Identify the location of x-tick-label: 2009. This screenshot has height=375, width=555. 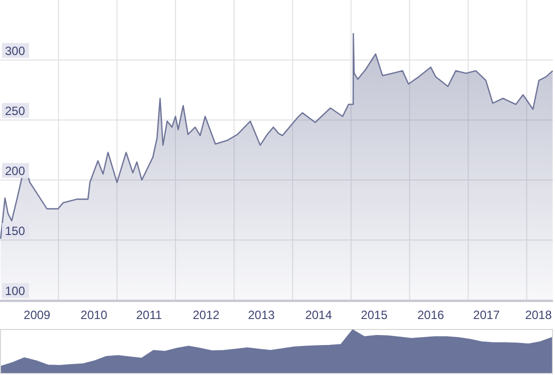
(37, 315).